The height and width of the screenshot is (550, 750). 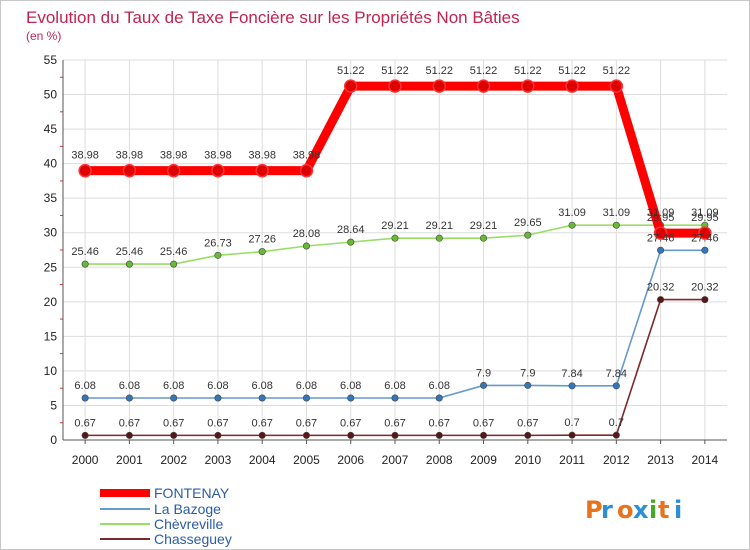 I want to click on y-tick-label: 25, so click(x=51, y=267).